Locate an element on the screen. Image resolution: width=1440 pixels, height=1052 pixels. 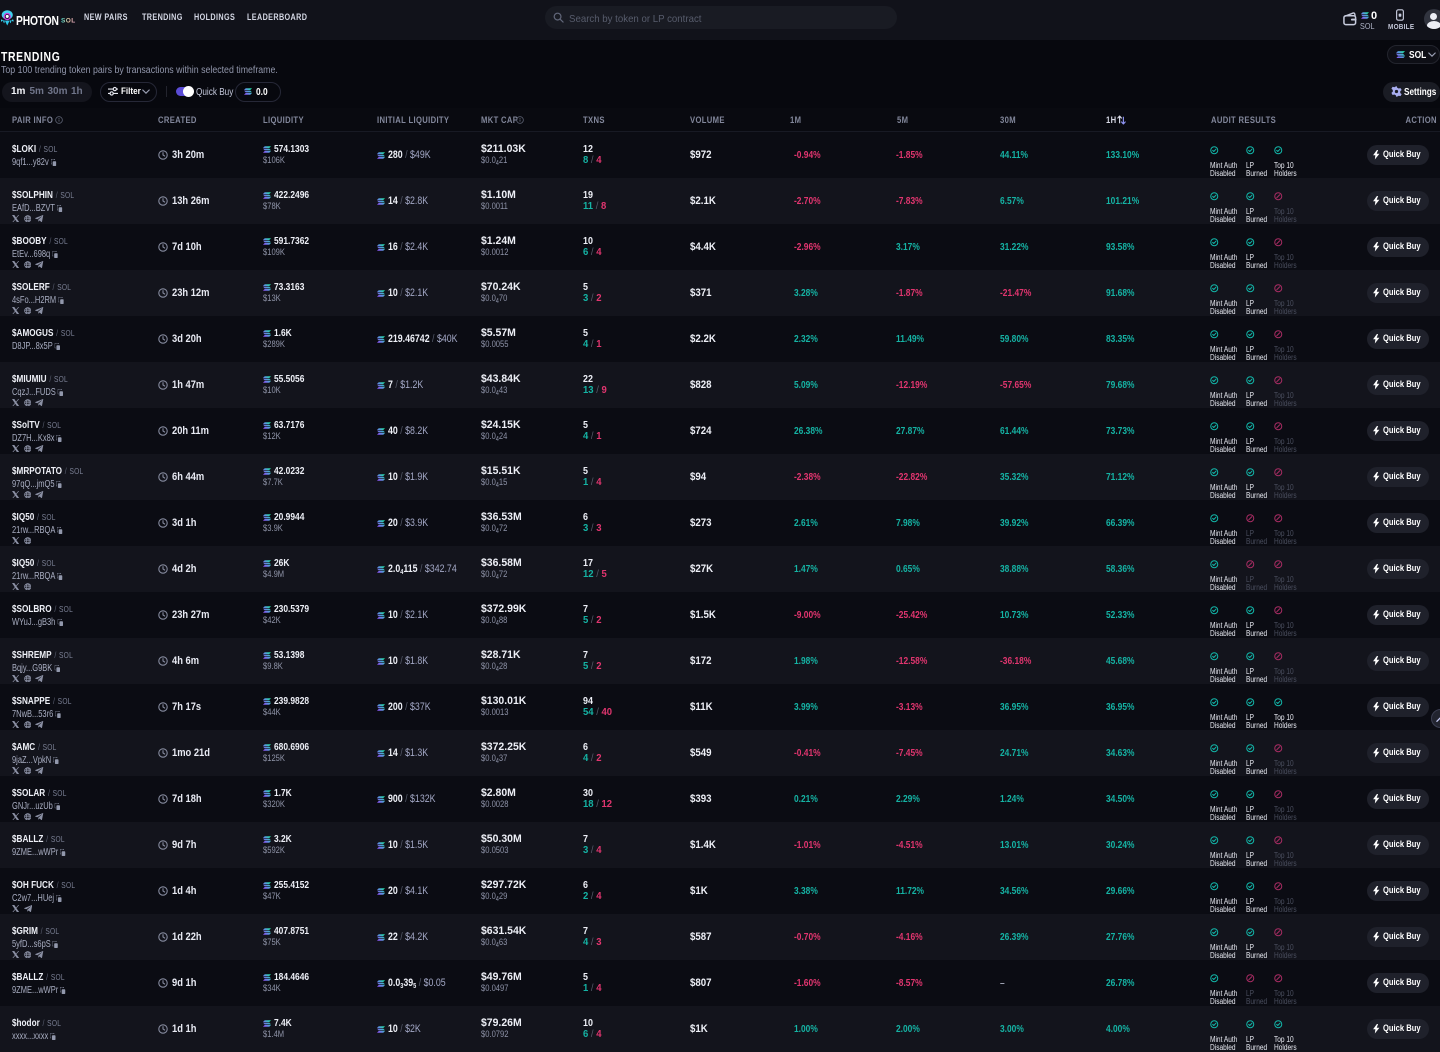
svg-text: SOL is located at coordinates (68, 20).